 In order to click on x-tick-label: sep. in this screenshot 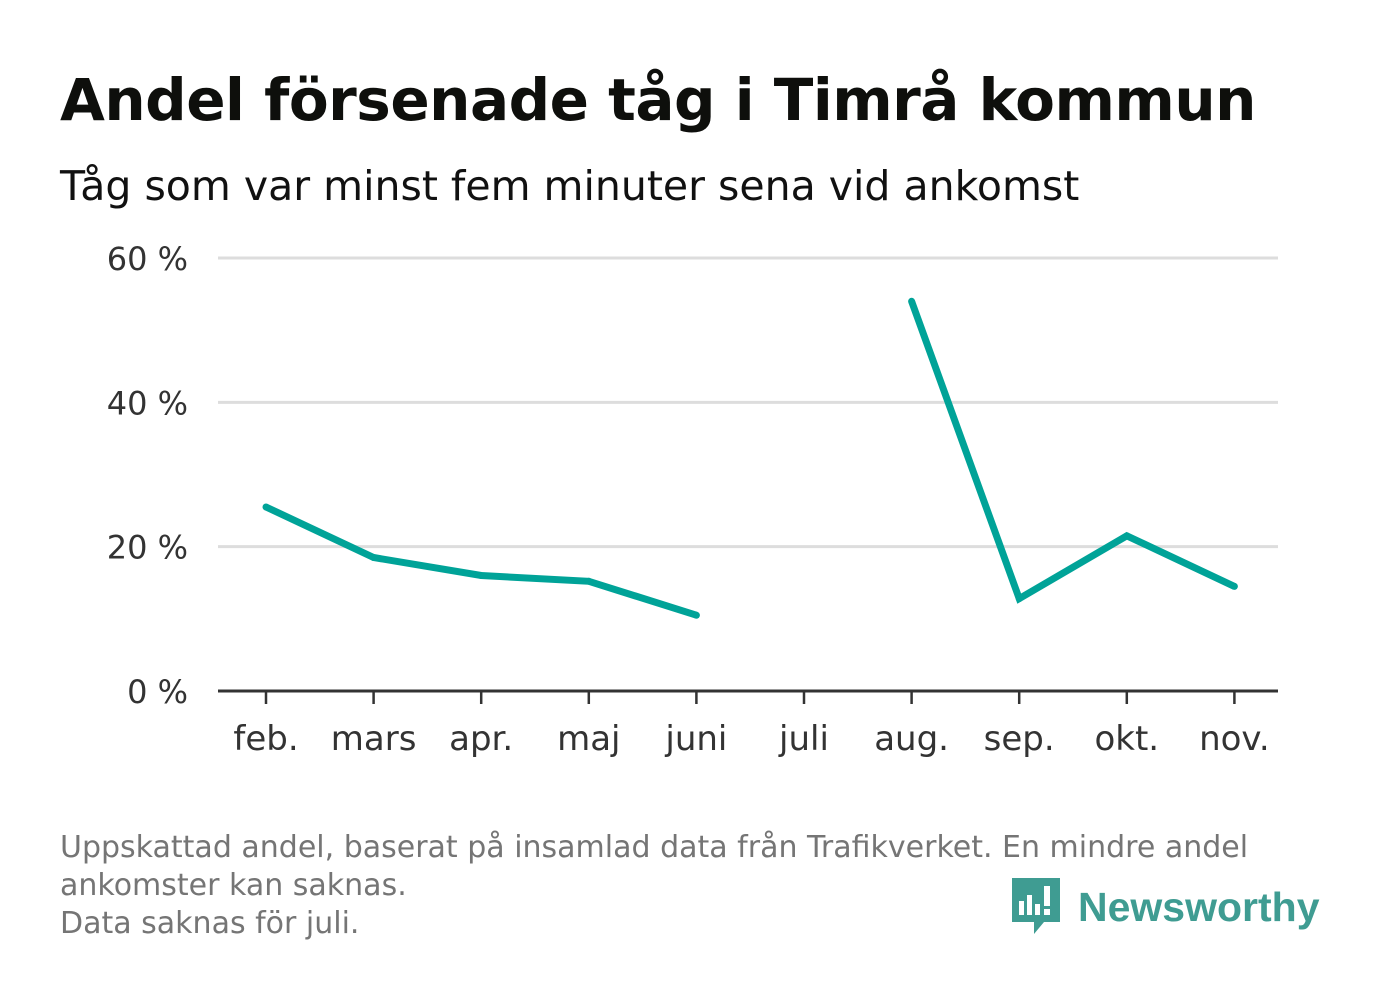, I will do `click(1019, 739)`.